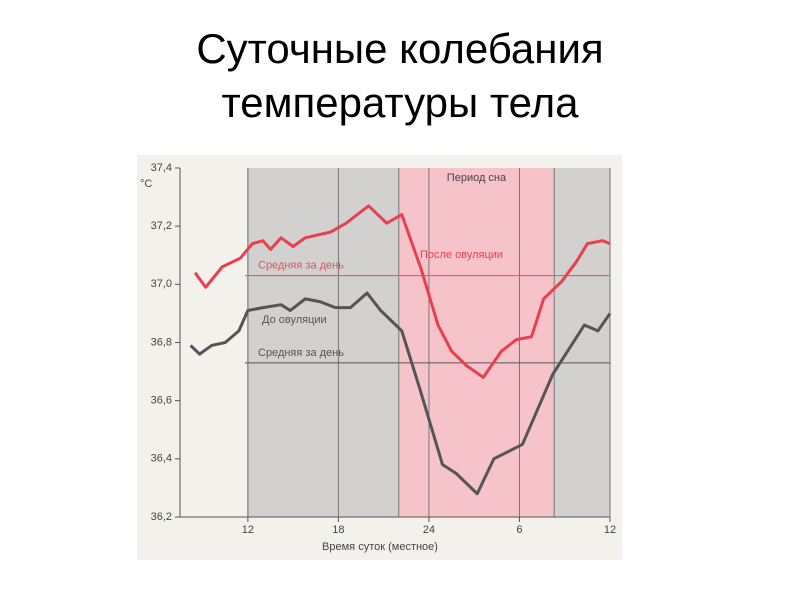 This screenshot has height=600, width=800. What do you see at coordinates (161, 284) in the screenshot?
I see `y-tick-label: 37,0` at bounding box center [161, 284].